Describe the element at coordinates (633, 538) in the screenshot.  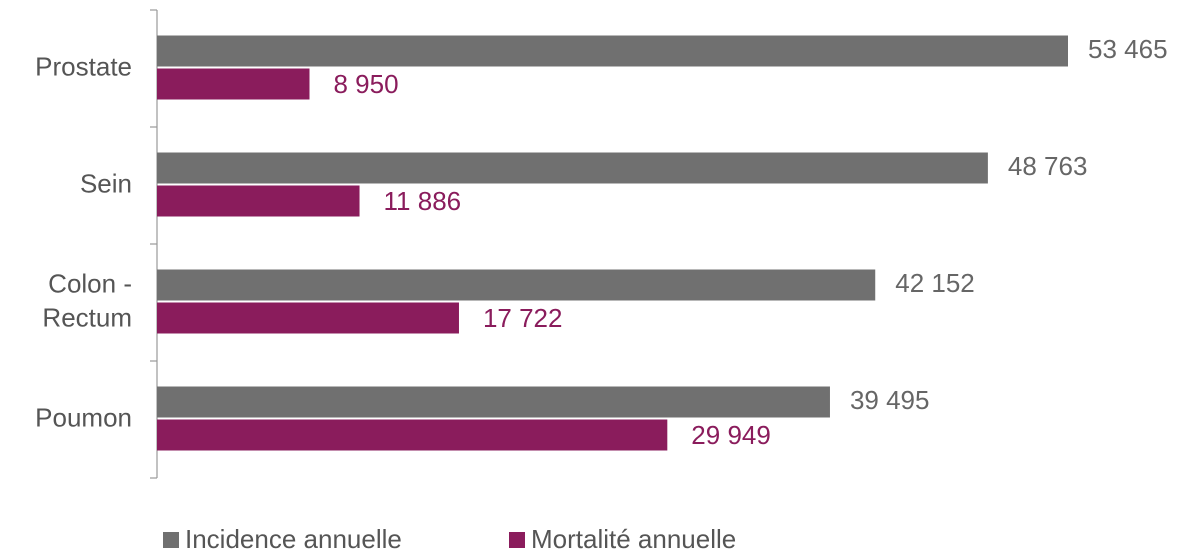
I see `legend-label: Mortalité annuelle` at that location.